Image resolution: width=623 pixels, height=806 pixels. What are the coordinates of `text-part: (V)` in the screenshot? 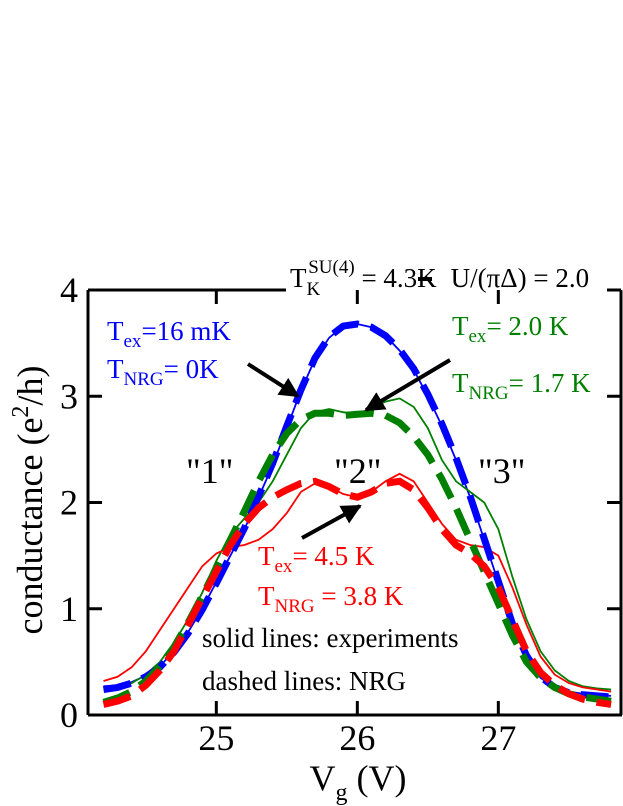 It's located at (377, 778).